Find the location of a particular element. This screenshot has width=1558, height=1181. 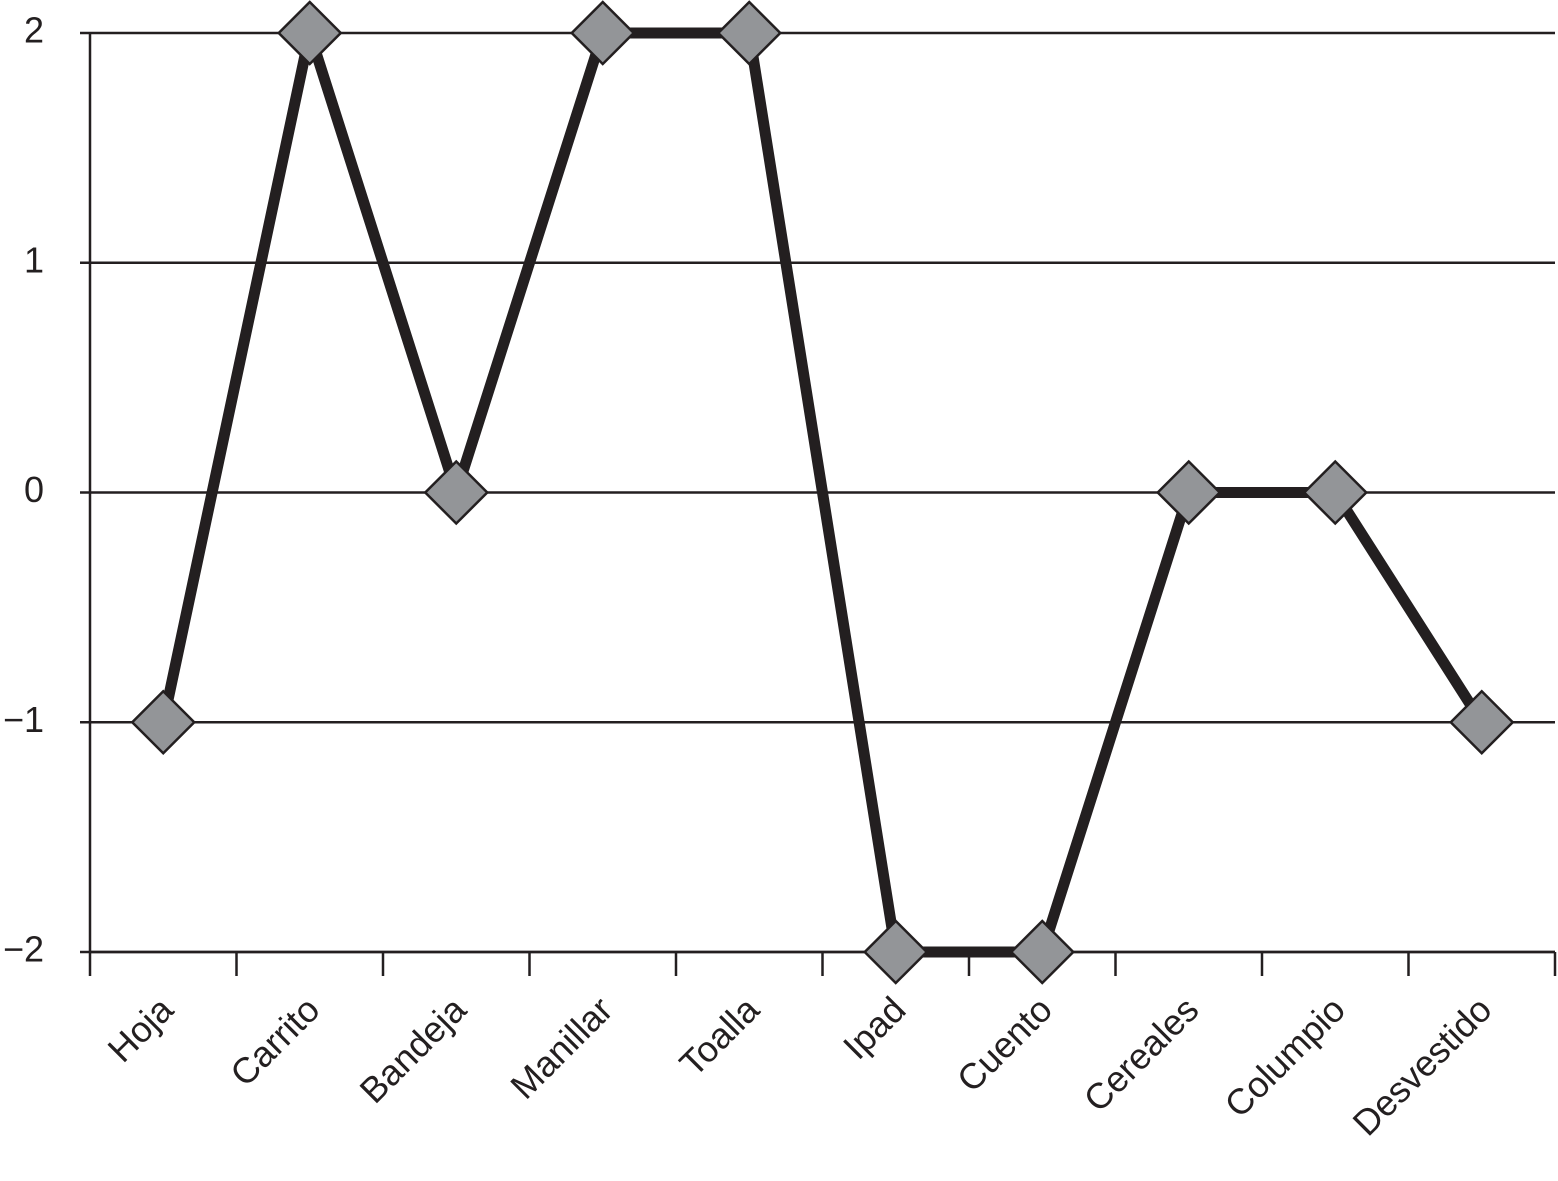

x-tick-label: Hoja is located at coordinates (141, 1029).